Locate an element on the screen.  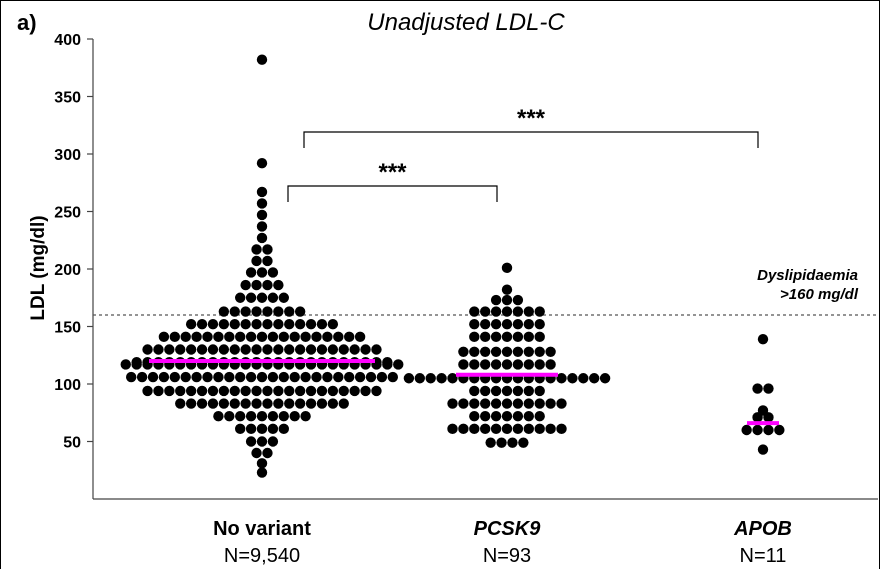
y-ticks: 50 100 150 200 250 300 350 400 is located at coordinates (73, 242).